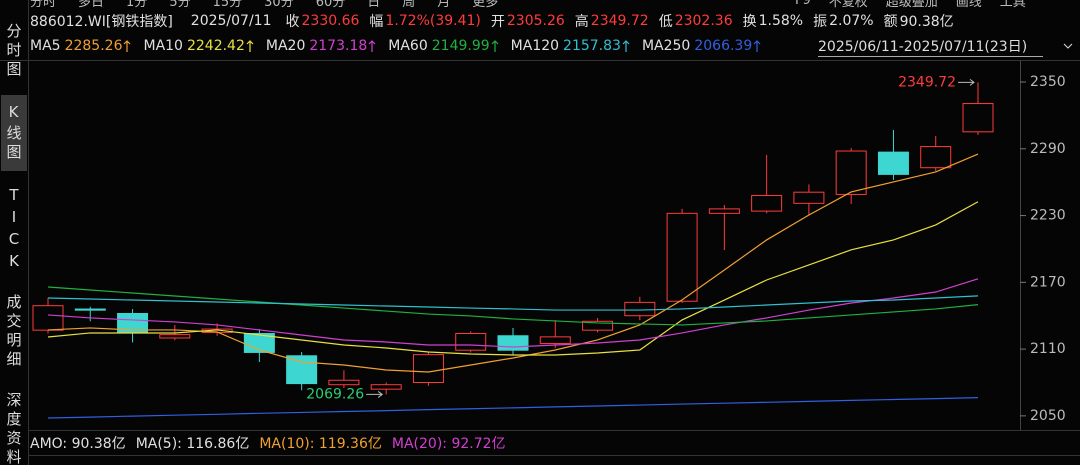 This screenshot has height=465, width=1080. What do you see at coordinates (535, 21) in the screenshot?
I see `field-value: 2305.26` at bounding box center [535, 21].